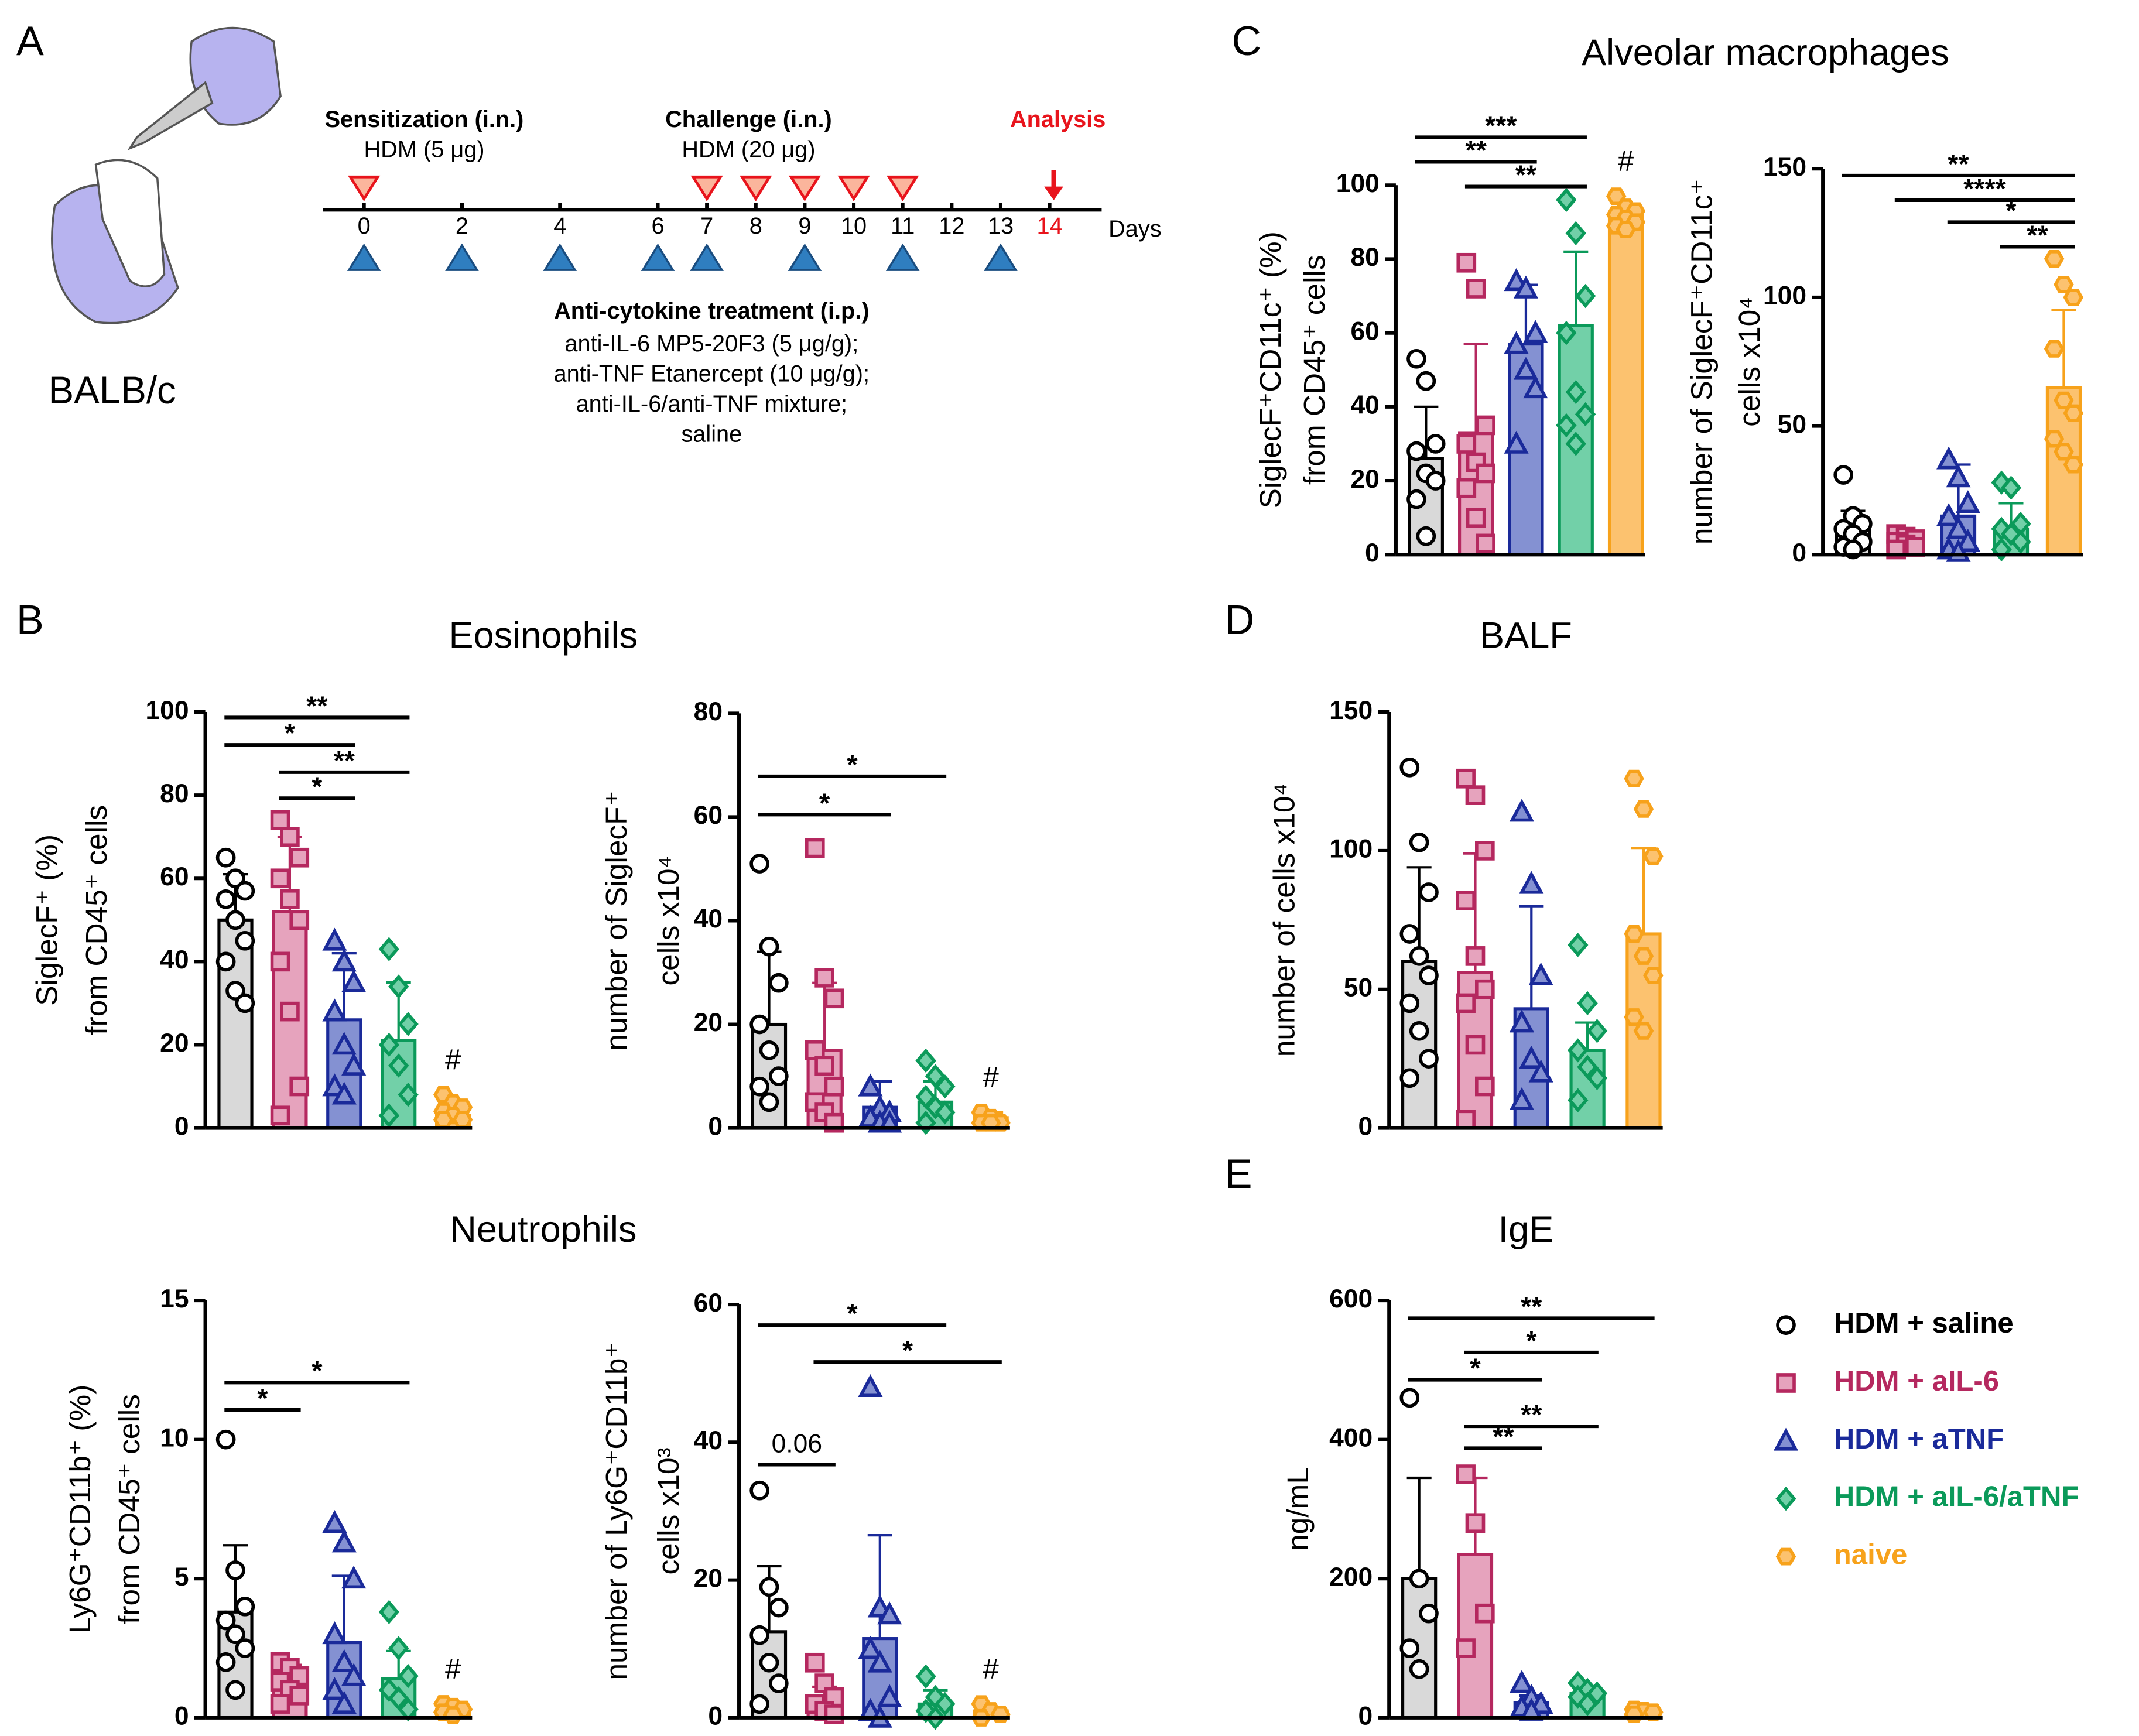 This screenshot has width=2139, height=1736. Describe the element at coordinates (1792, 424) in the screenshot. I see `y-tick-label: 50` at that location.